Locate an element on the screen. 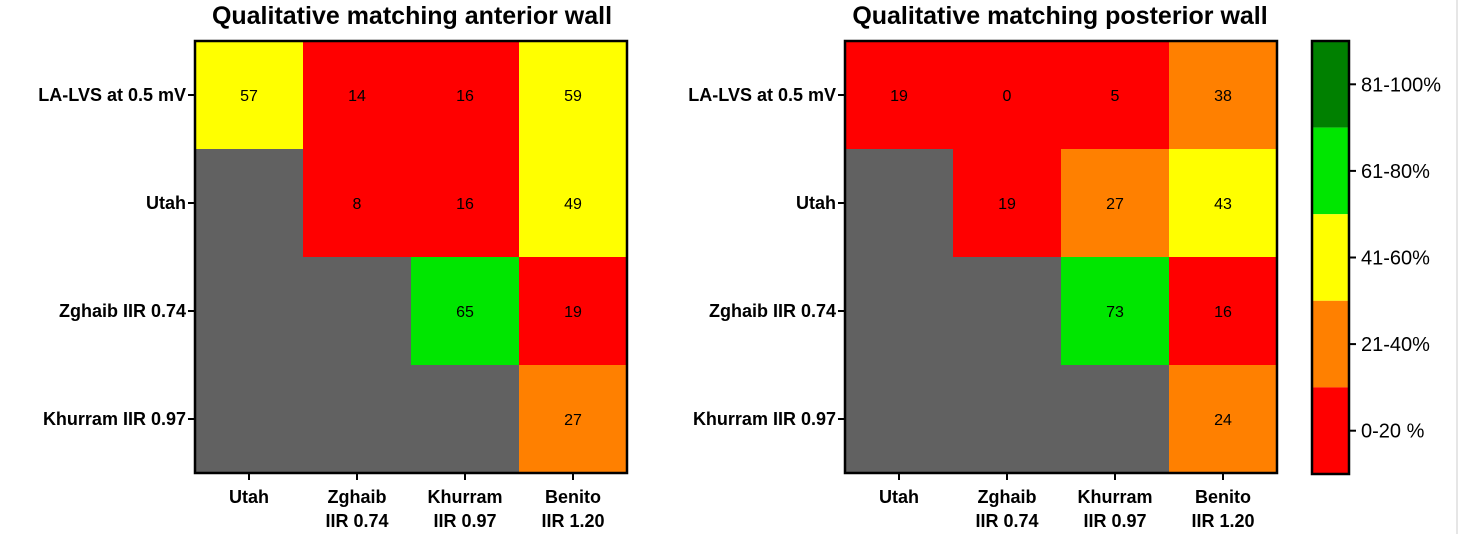 The width and height of the screenshot is (1458, 534). chart-title-posterior: Qualitative matching posterior wall is located at coordinates (1059, 16).